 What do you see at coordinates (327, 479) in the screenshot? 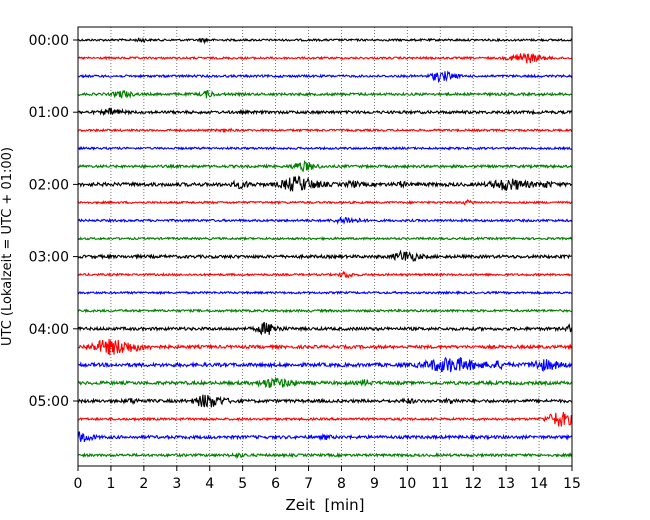
I see `x-axis-ticks: 0 1 2 3 4 5 6 7 8 9 10 11 12 13 14 15` at bounding box center [327, 479].